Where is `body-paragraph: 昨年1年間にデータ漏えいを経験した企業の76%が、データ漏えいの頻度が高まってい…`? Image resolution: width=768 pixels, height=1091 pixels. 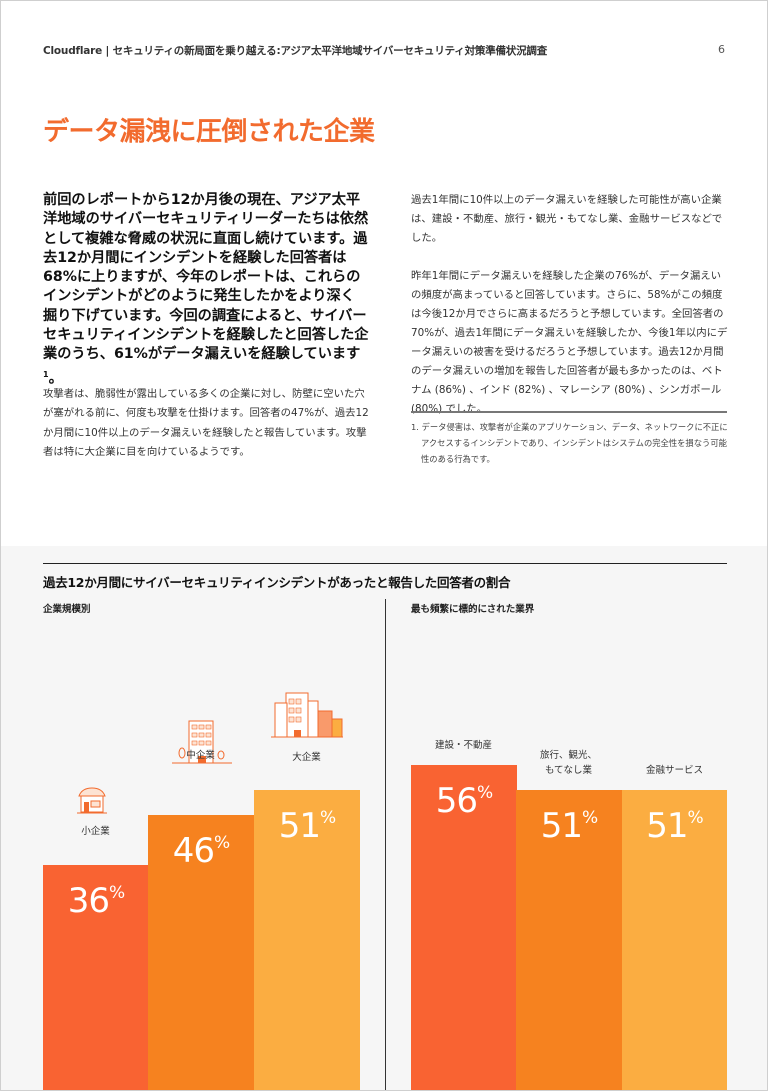 body-paragraph: 昨年1年間にデータ漏えいを経験した企業の76%が、データ漏えいの頻度が高まってい… is located at coordinates (569, 342).